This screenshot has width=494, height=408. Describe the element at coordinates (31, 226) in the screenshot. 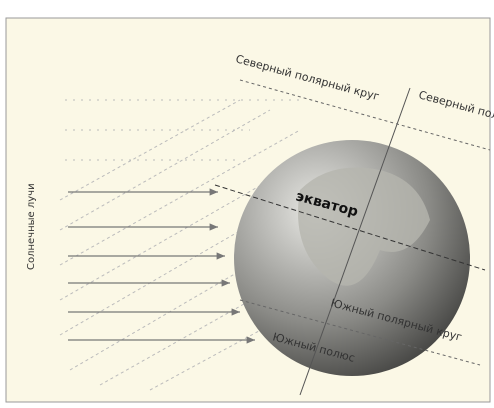

I see `rays-label: Солнечные лучи` at that location.